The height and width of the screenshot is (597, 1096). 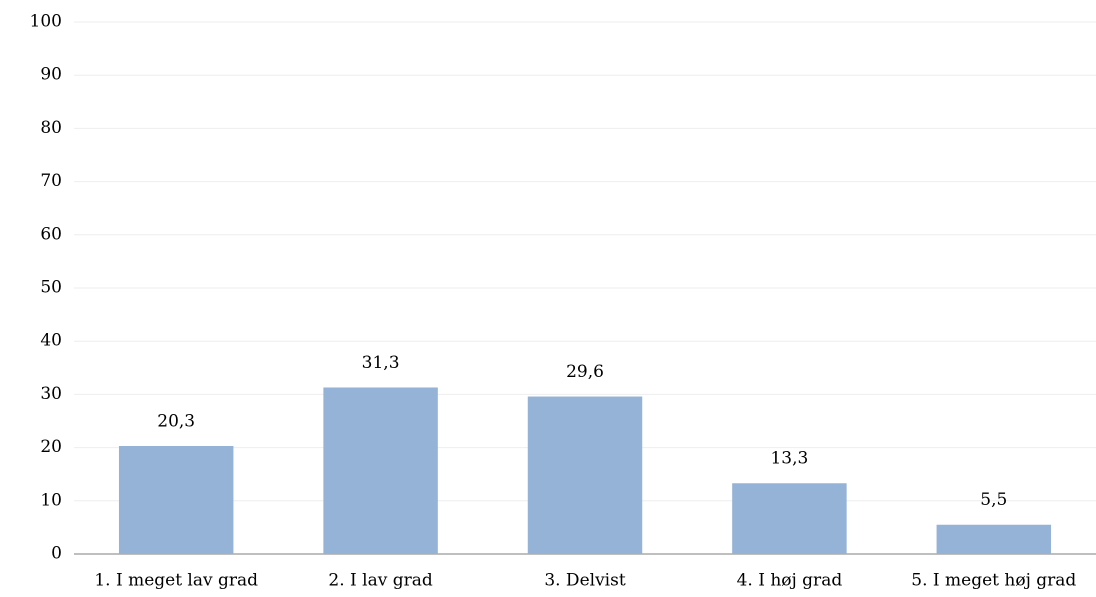 What do you see at coordinates (51, 394) in the screenshot?
I see `y-tick-label: 30` at bounding box center [51, 394].